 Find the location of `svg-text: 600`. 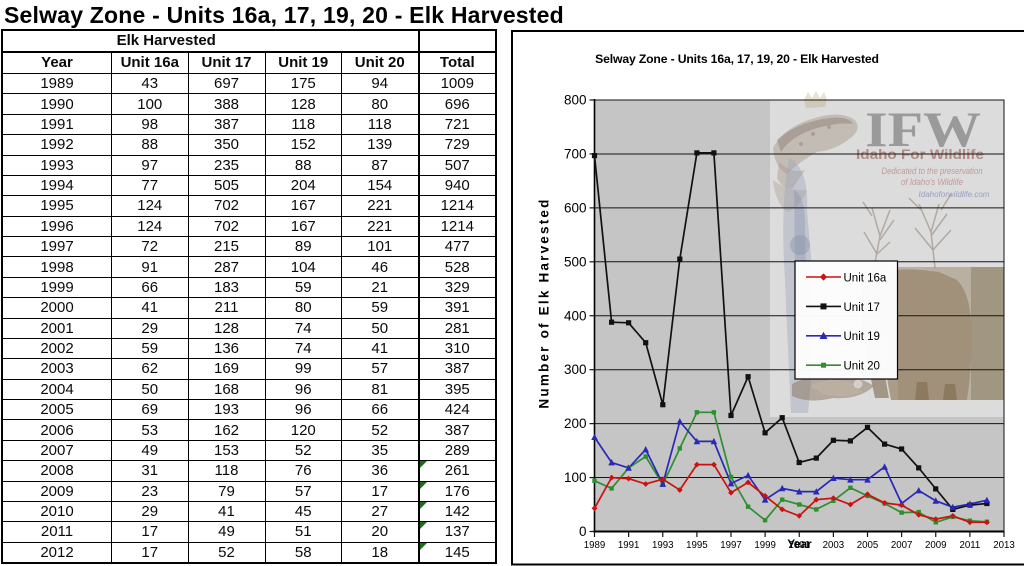

svg-text: 600 is located at coordinates (575, 207).